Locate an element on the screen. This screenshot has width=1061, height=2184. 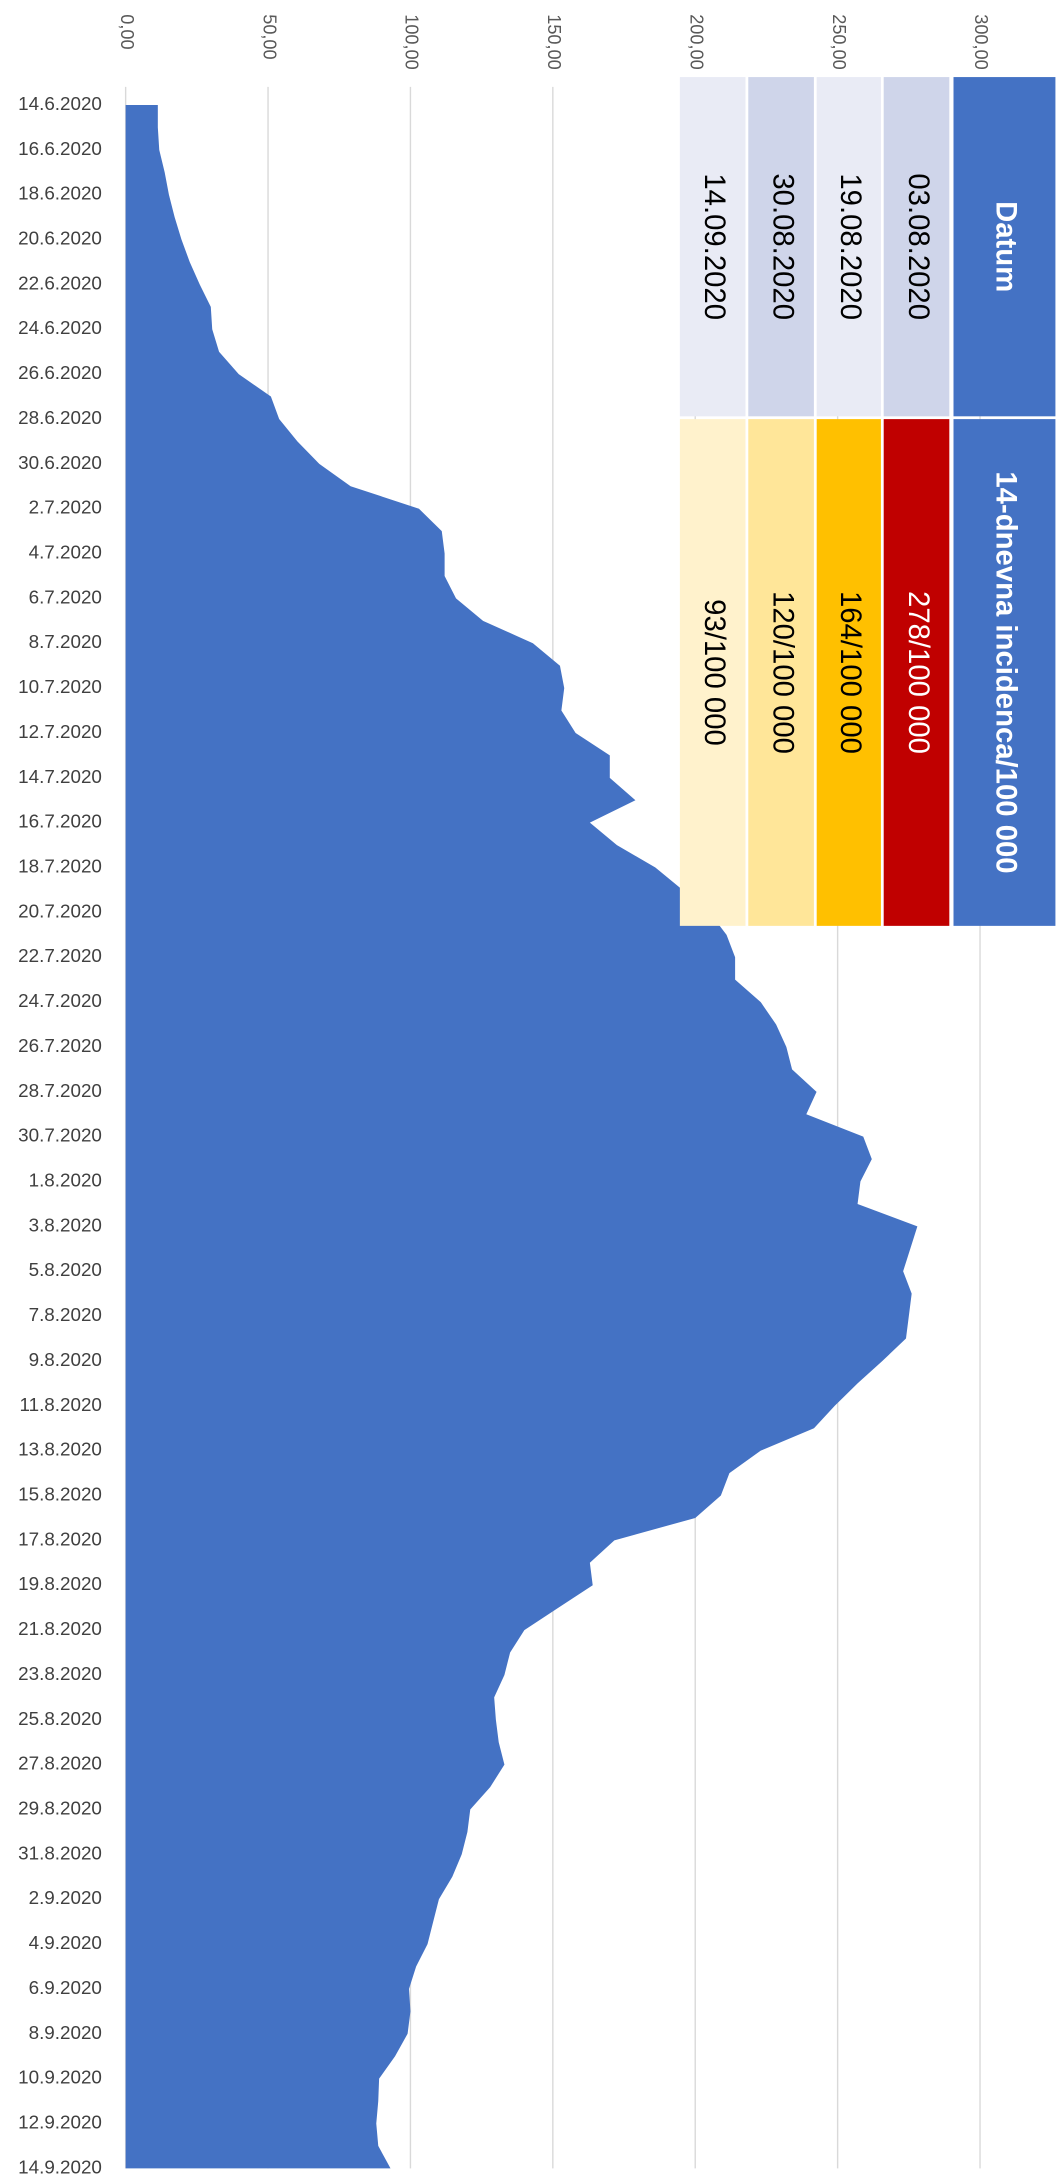
x-tick-label: 31.8.2020 is located at coordinates (60, 1852).